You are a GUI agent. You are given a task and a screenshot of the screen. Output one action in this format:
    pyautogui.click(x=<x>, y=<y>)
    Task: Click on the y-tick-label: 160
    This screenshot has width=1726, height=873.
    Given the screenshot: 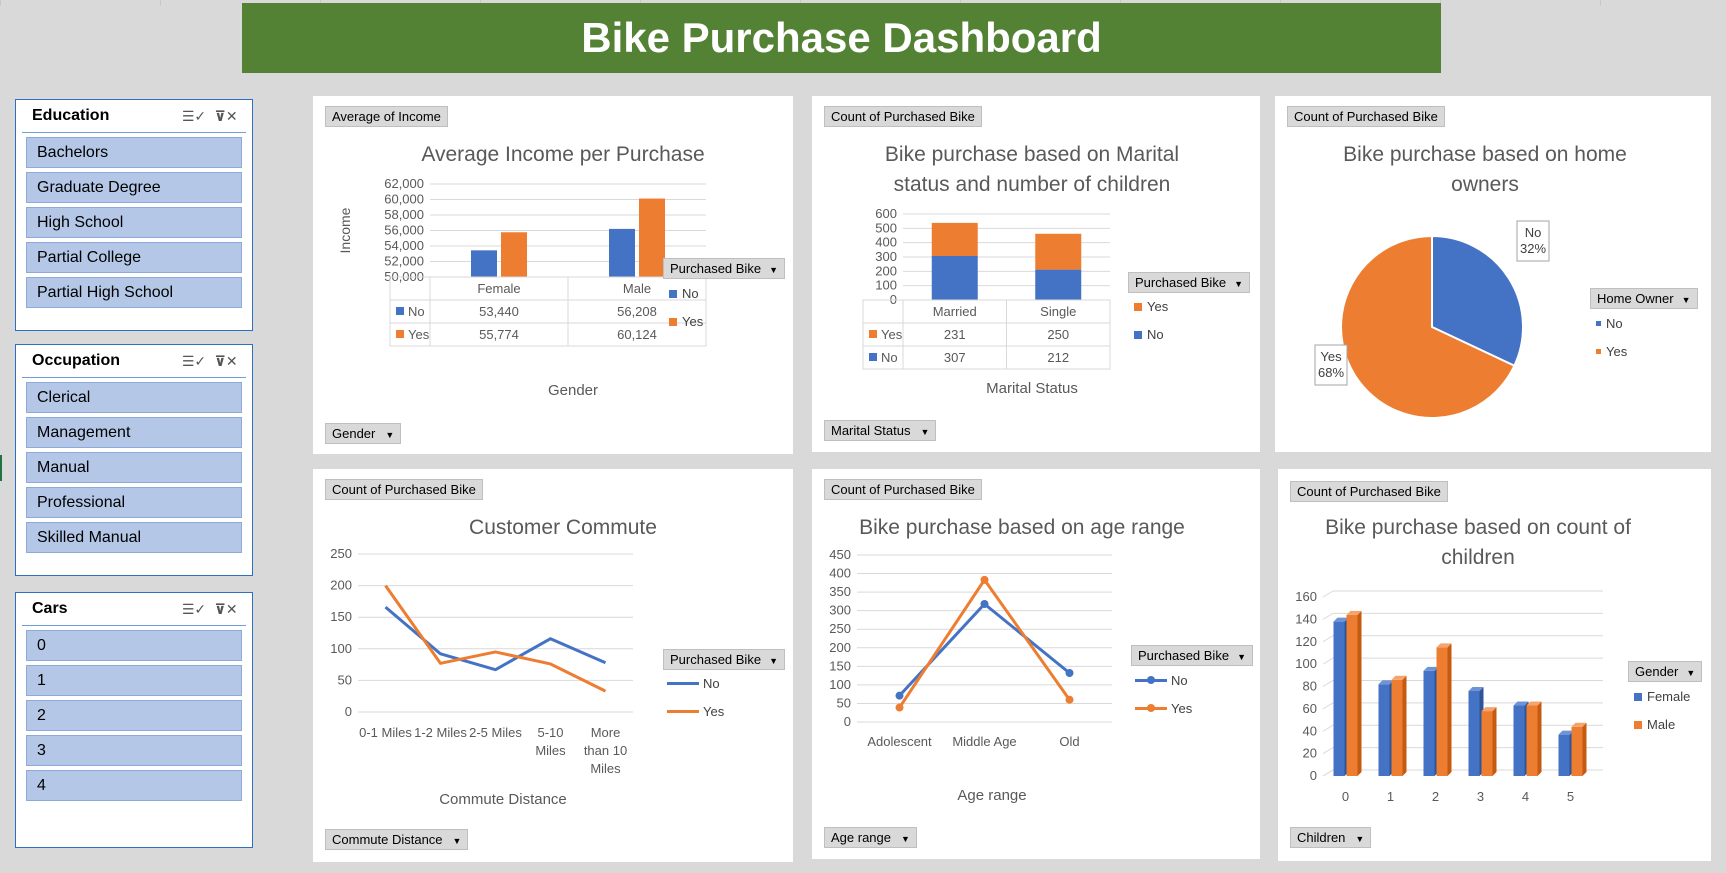 What is the action you would take?
    pyautogui.click(x=1306, y=596)
    